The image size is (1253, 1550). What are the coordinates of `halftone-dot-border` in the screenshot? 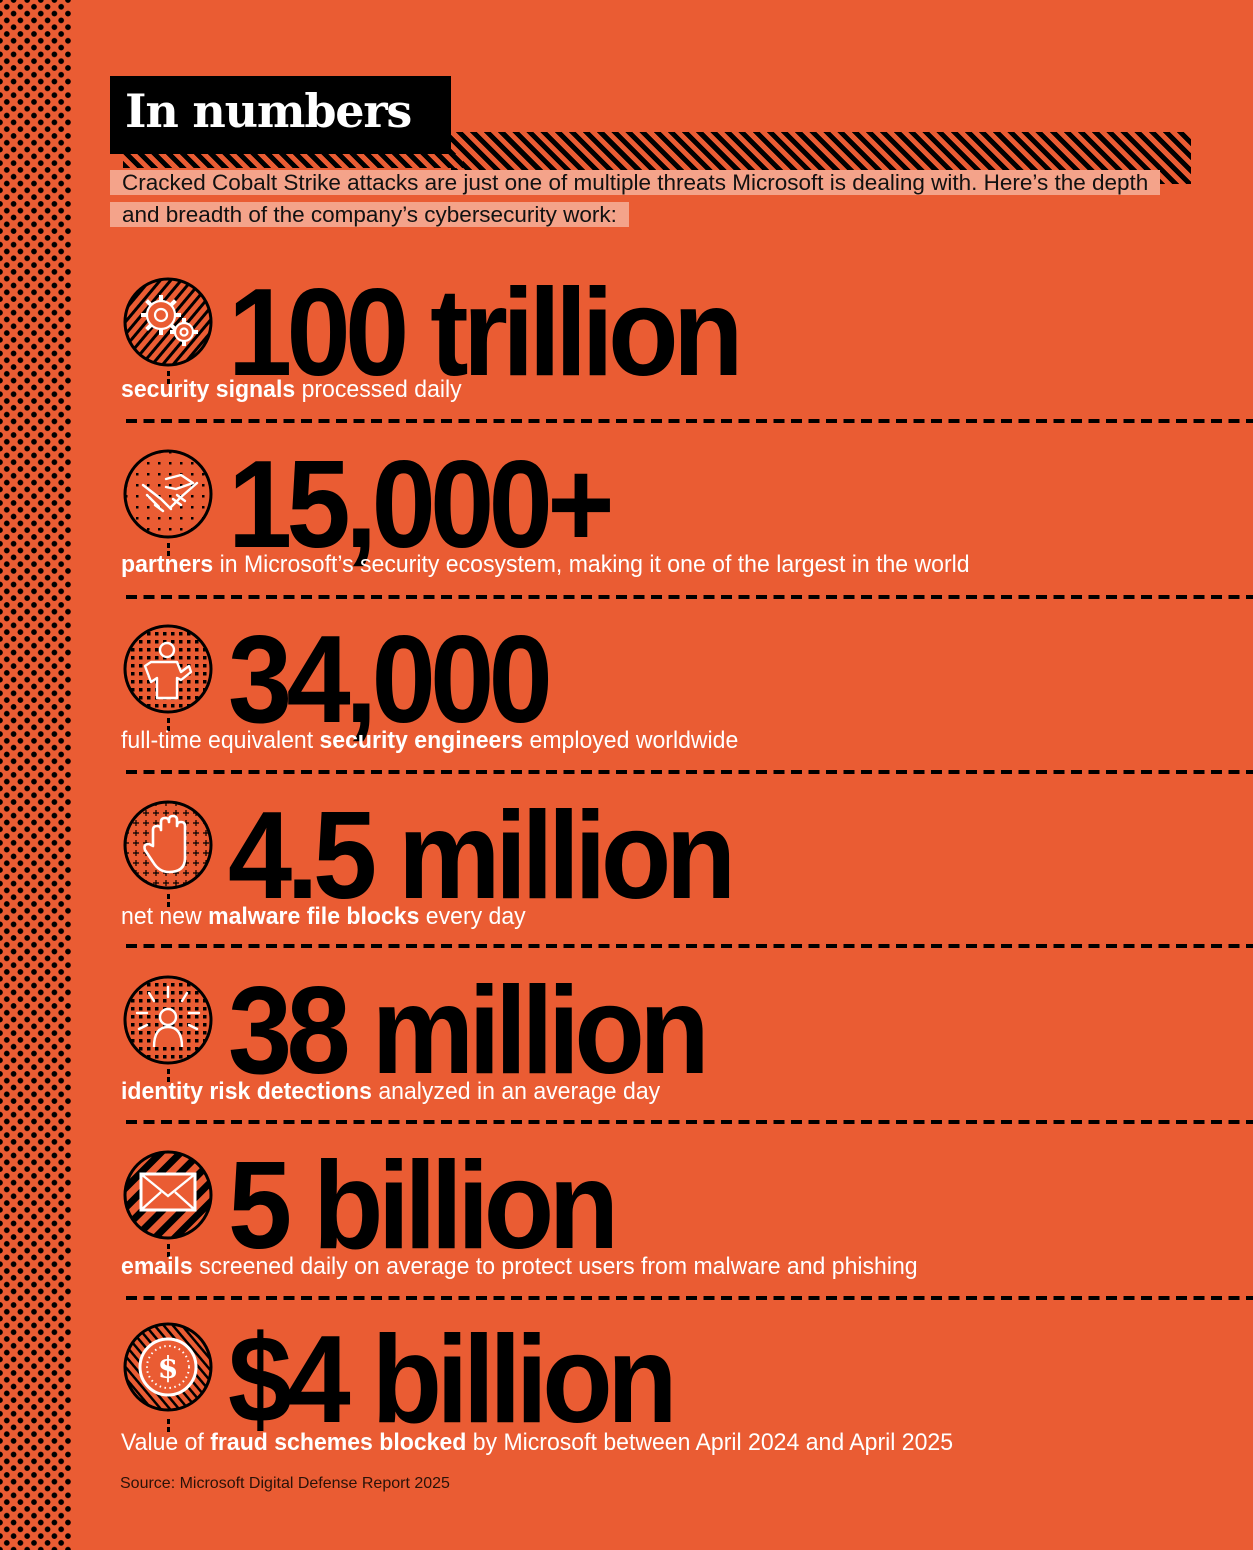 It's located at (35, 775).